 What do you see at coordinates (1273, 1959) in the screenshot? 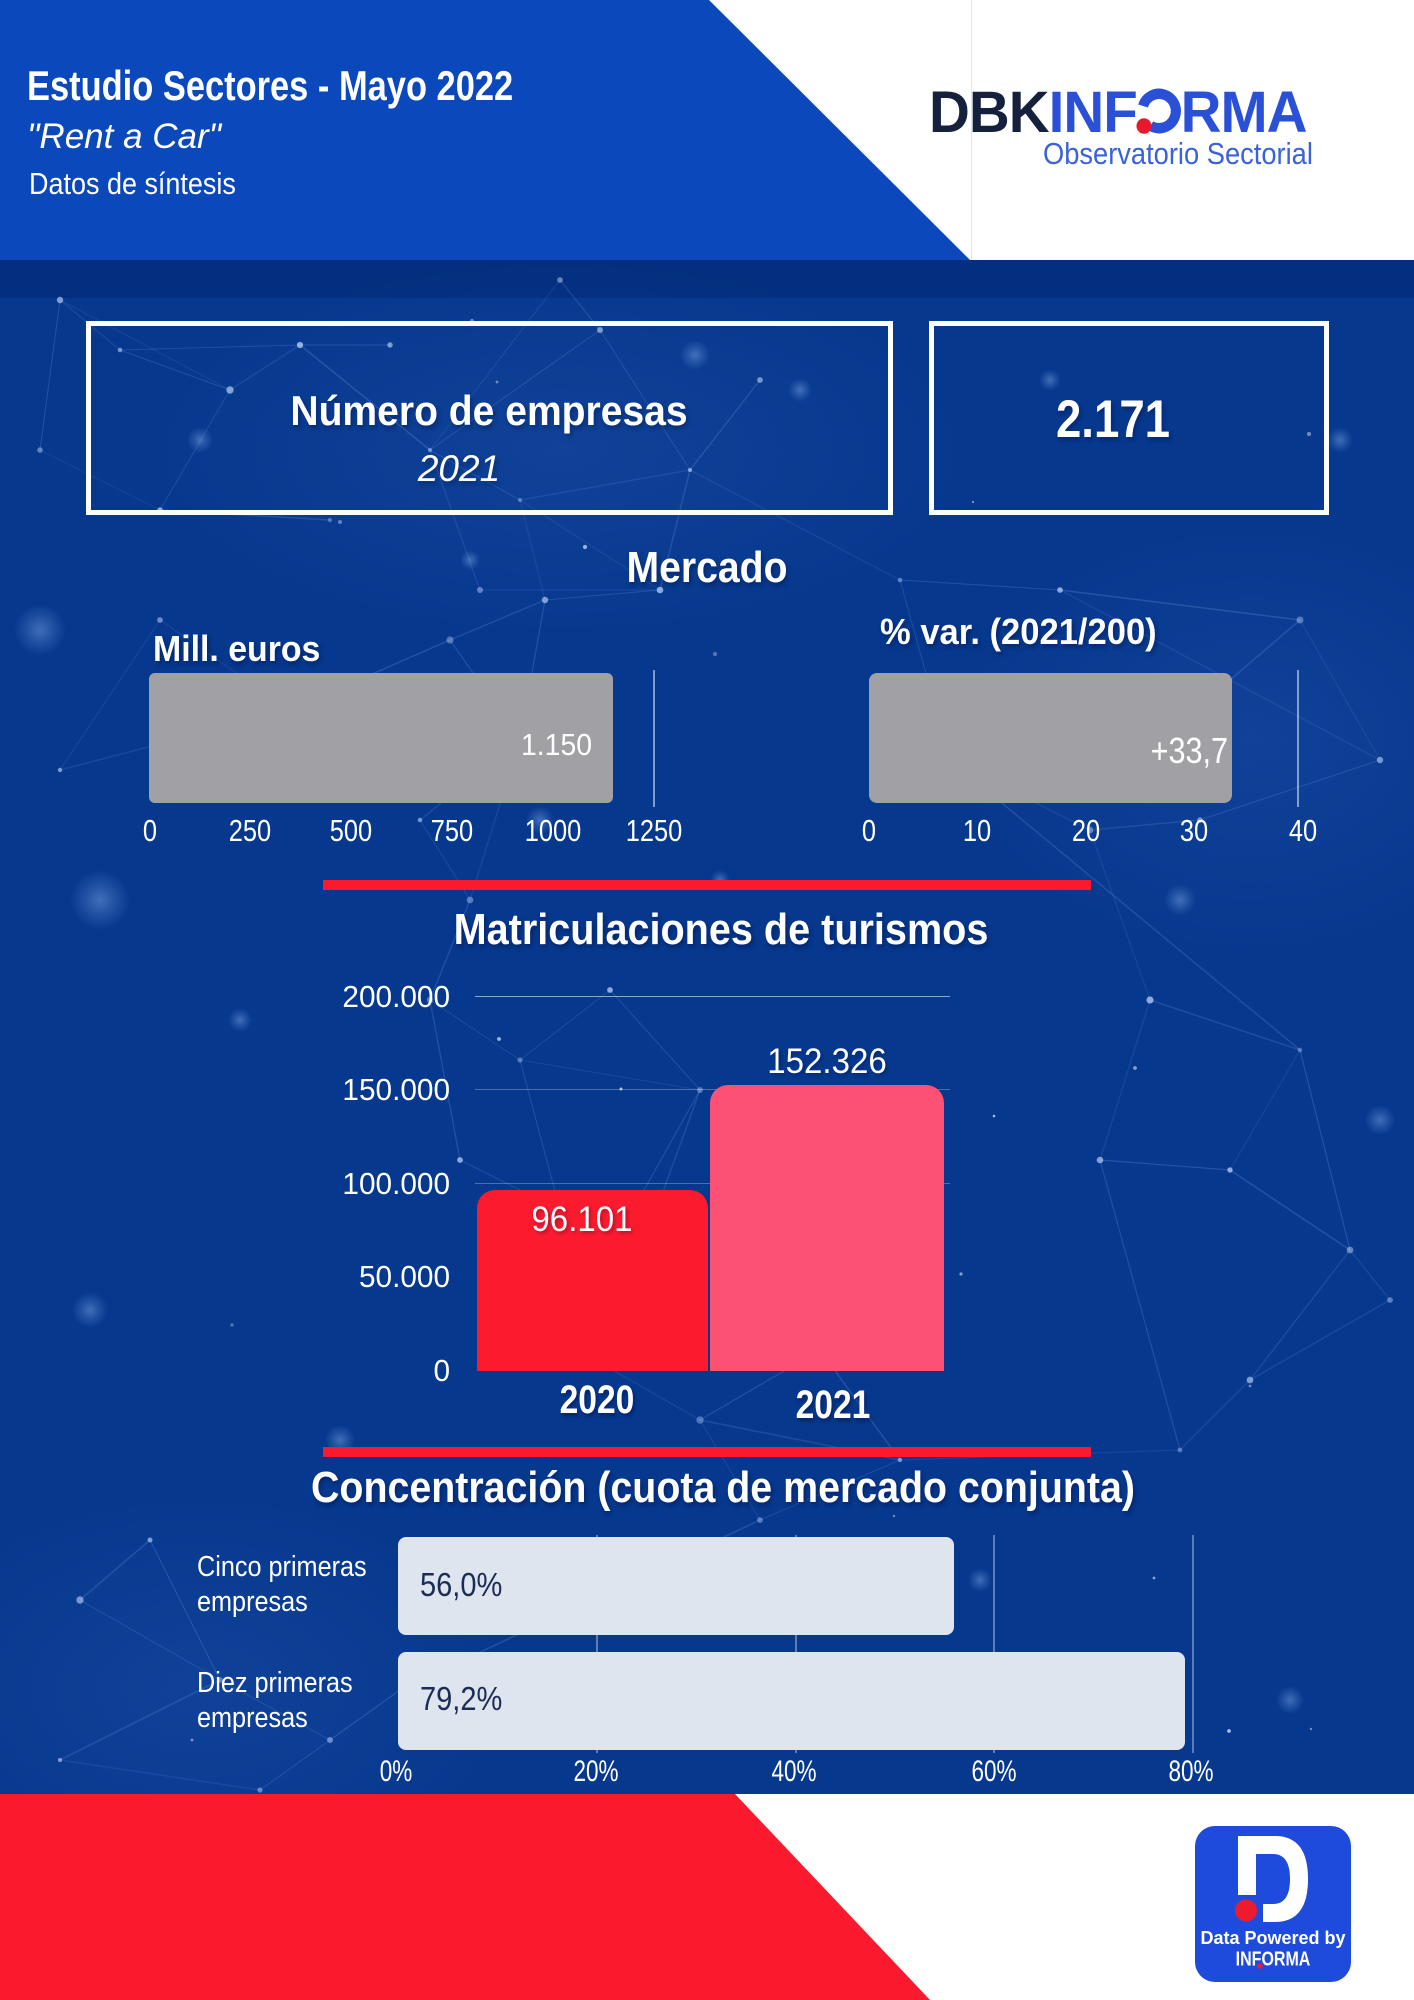
I see `svg-text: INFORMA` at bounding box center [1273, 1959].